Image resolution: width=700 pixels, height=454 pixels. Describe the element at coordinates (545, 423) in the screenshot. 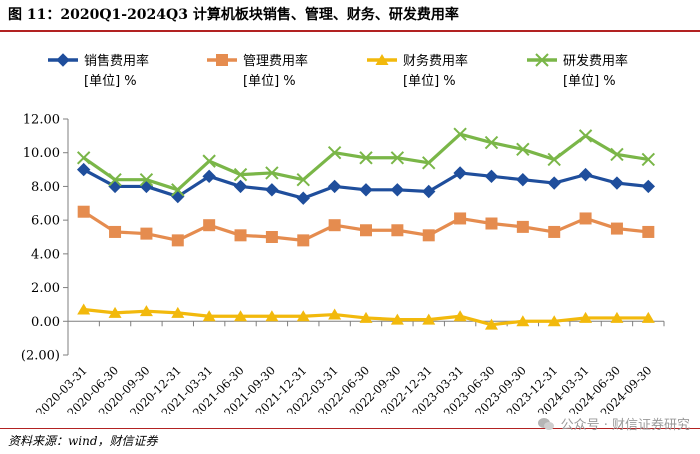

I see `wechat-icon` at that location.